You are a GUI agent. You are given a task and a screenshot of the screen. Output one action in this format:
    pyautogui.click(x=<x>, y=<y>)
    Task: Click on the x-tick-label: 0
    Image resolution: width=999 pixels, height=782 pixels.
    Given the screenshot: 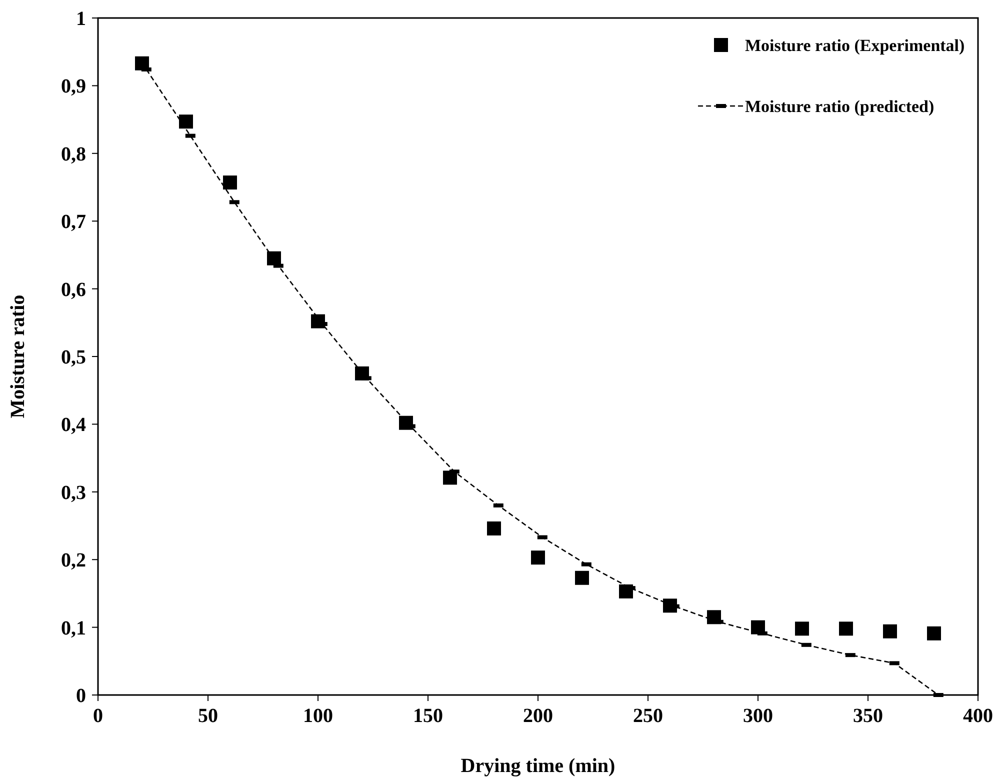 What is the action you would take?
    pyautogui.click(x=98, y=716)
    